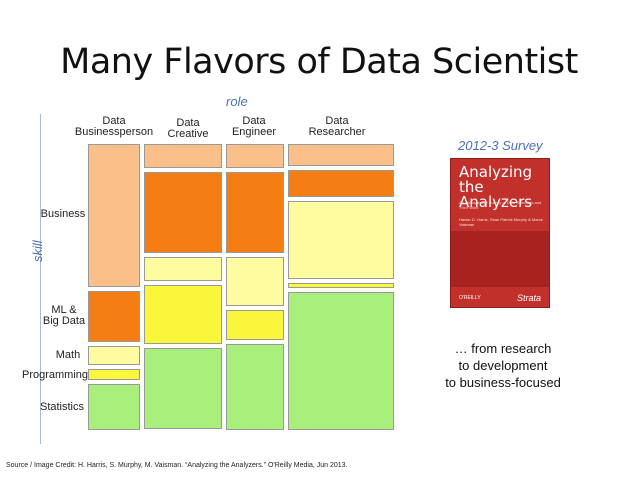 Image resolution: width=638 pixels, height=479 pixels. What do you see at coordinates (114, 126) in the screenshot?
I see `role-header-businessperson: Data Businessperson` at bounding box center [114, 126].